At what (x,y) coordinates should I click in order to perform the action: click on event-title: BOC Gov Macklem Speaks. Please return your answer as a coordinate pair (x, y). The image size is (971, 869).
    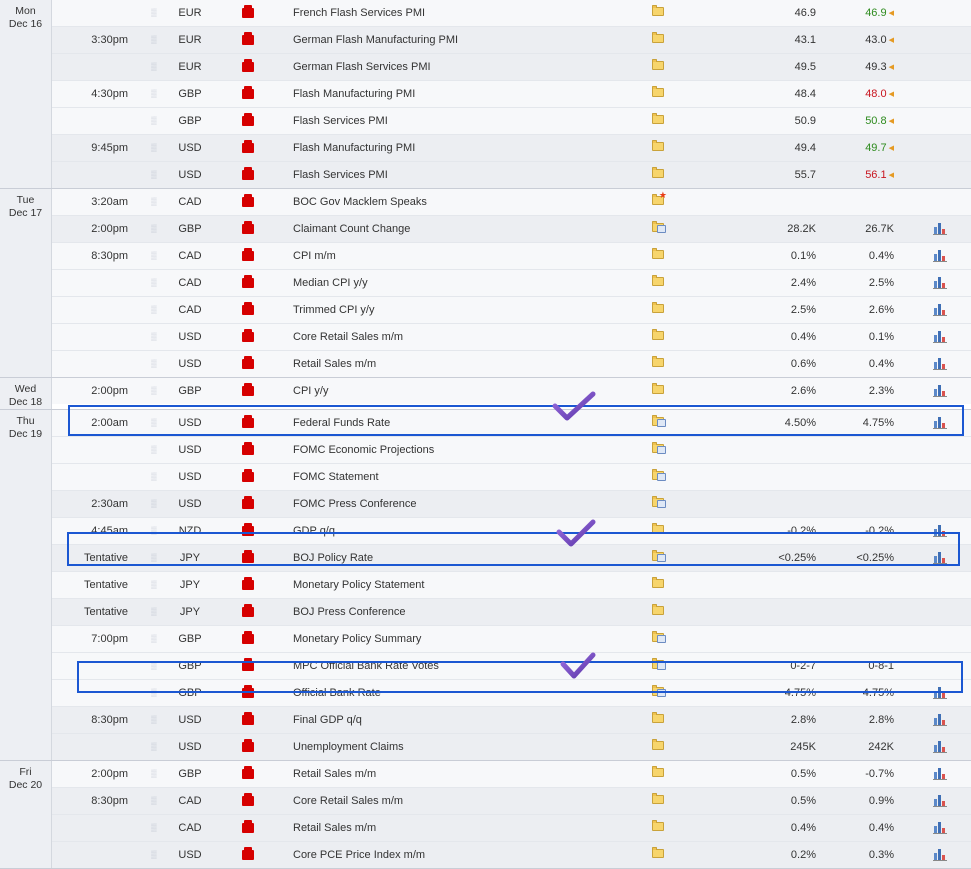
    Looking at the image, I should click on (360, 202).